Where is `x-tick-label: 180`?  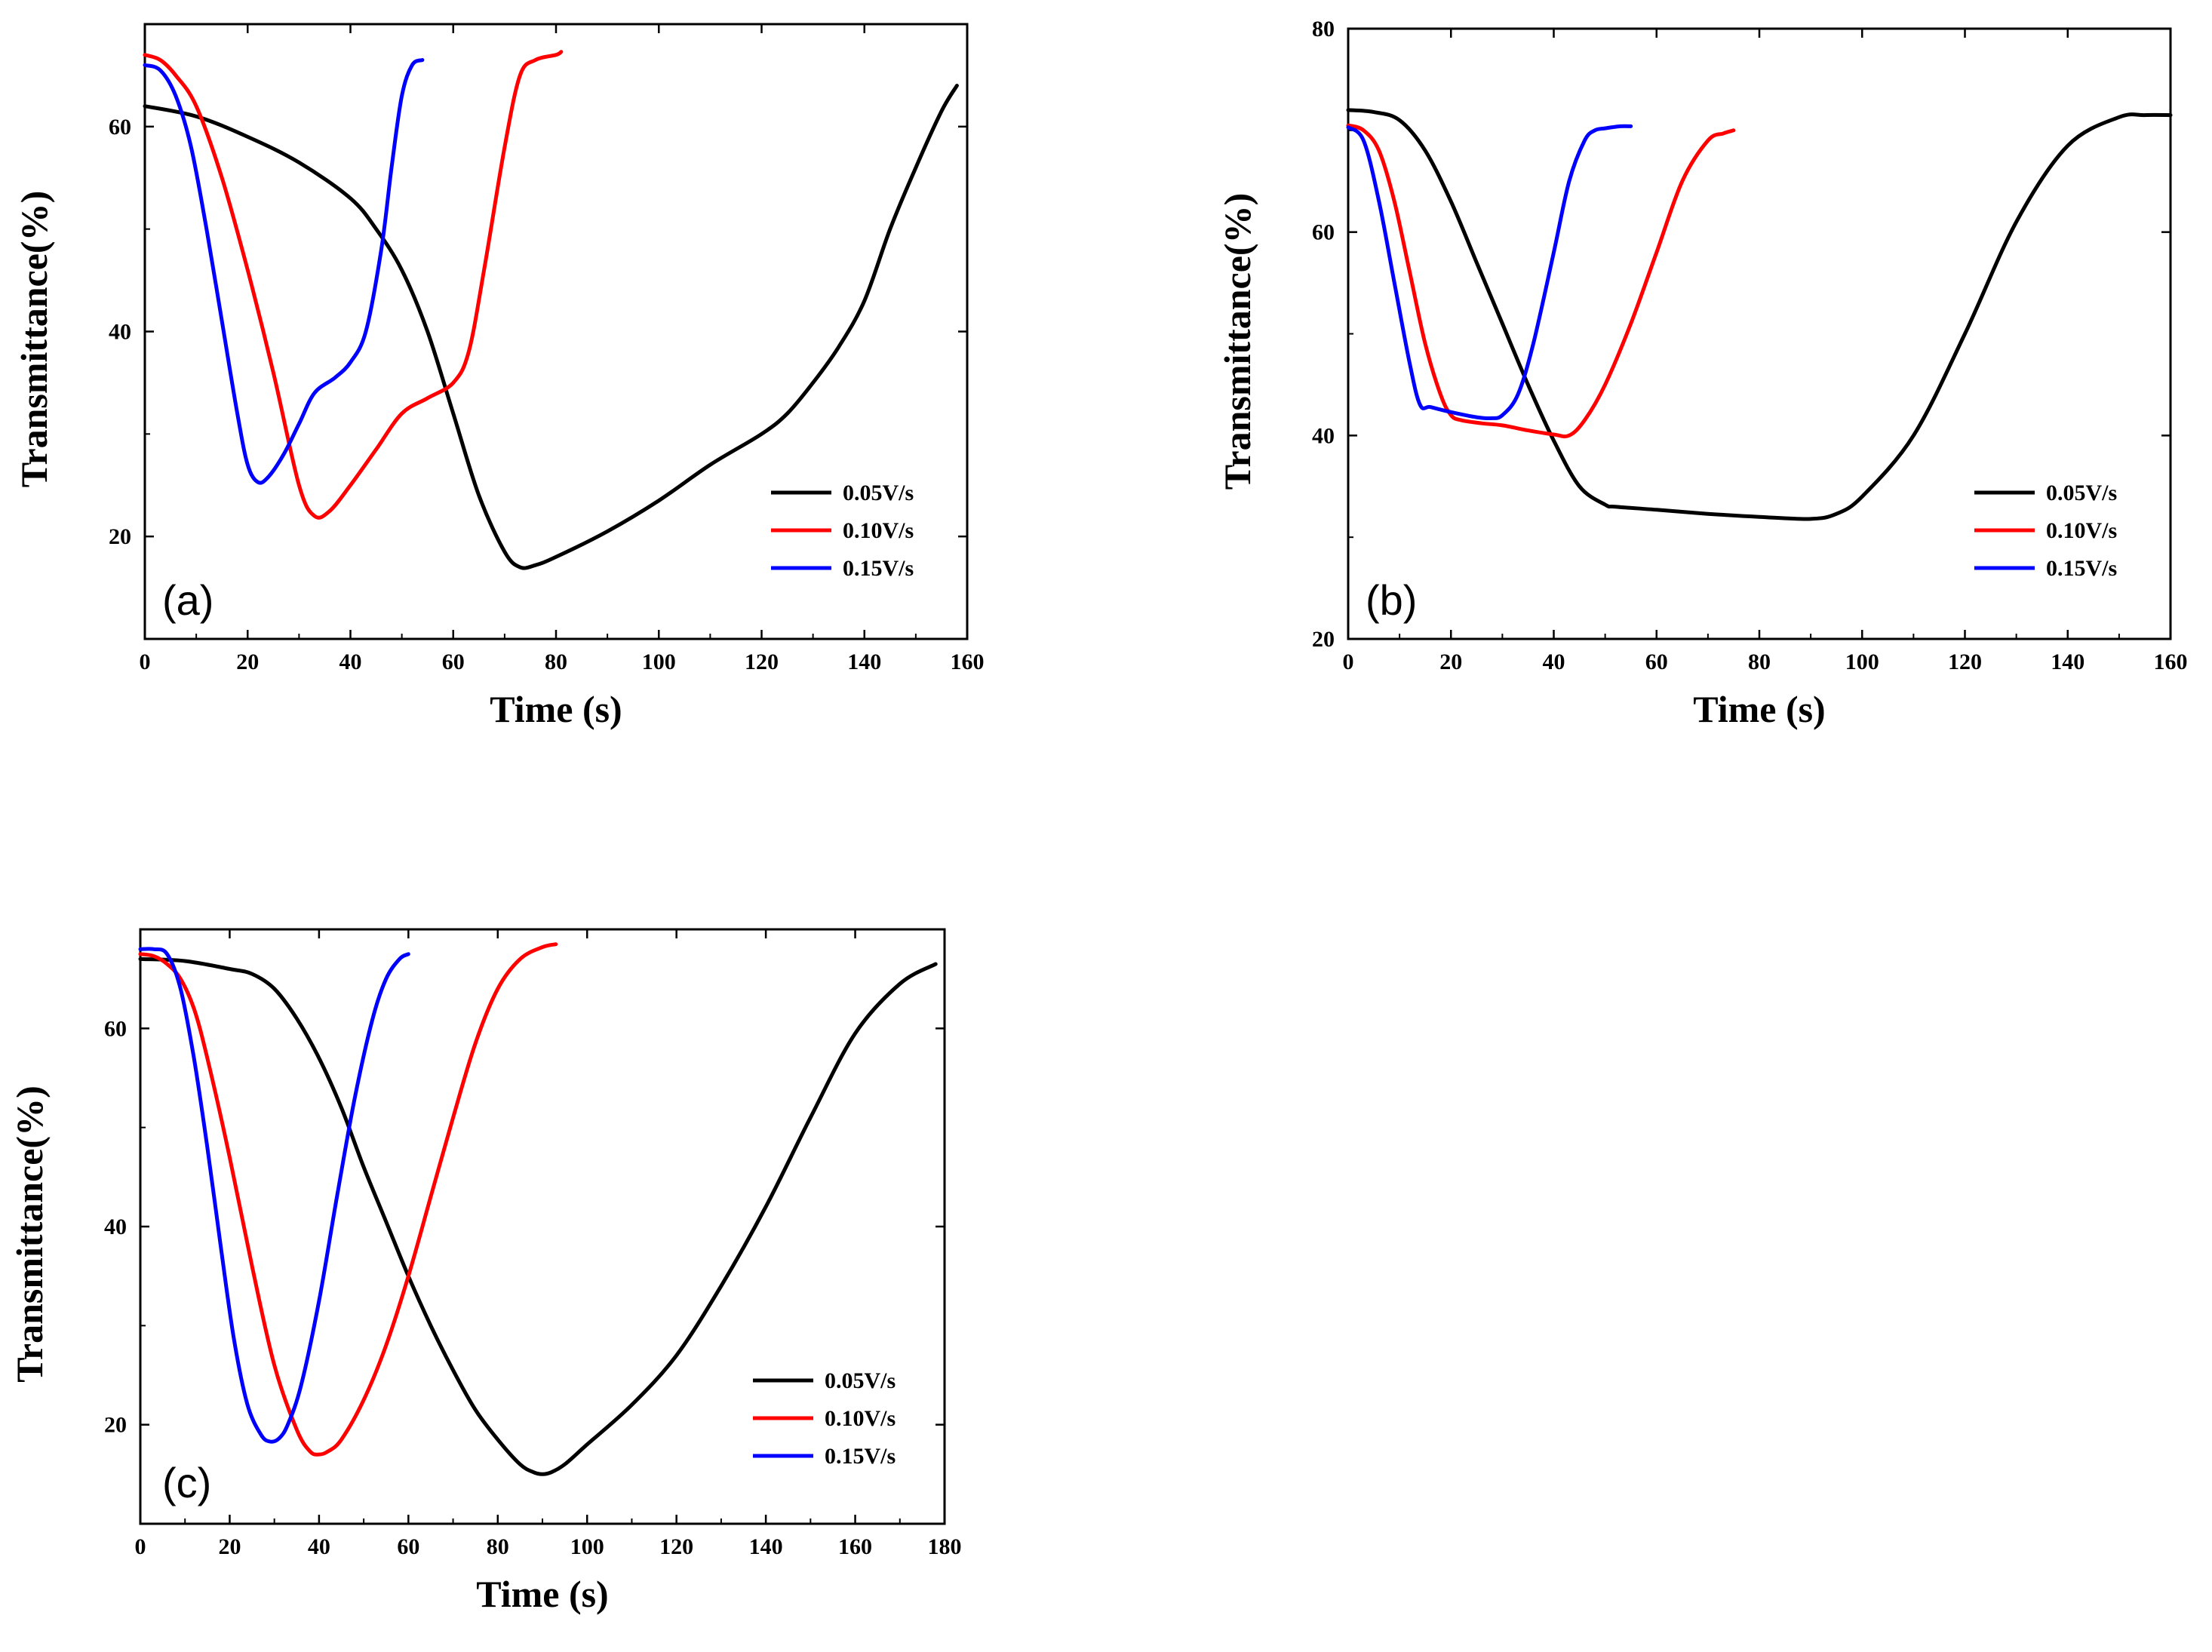 x-tick-label: 180 is located at coordinates (945, 1547).